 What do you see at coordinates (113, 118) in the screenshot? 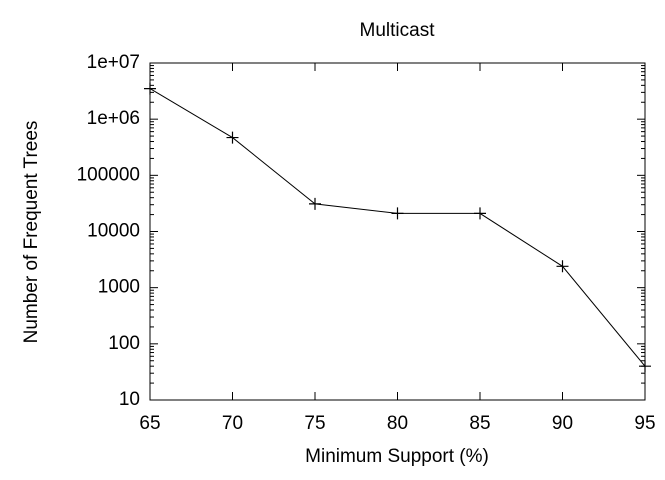
I see `y-tick-label: 1e+06` at bounding box center [113, 118].